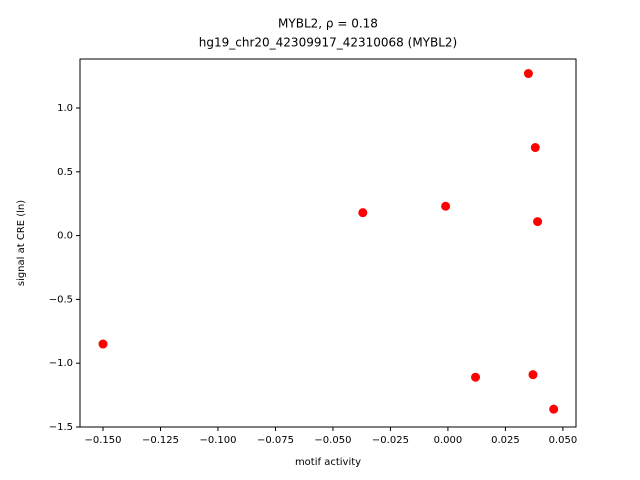  Describe the element at coordinates (275, 440) in the screenshot. I see `x-tick-label: −0.075` at that location.